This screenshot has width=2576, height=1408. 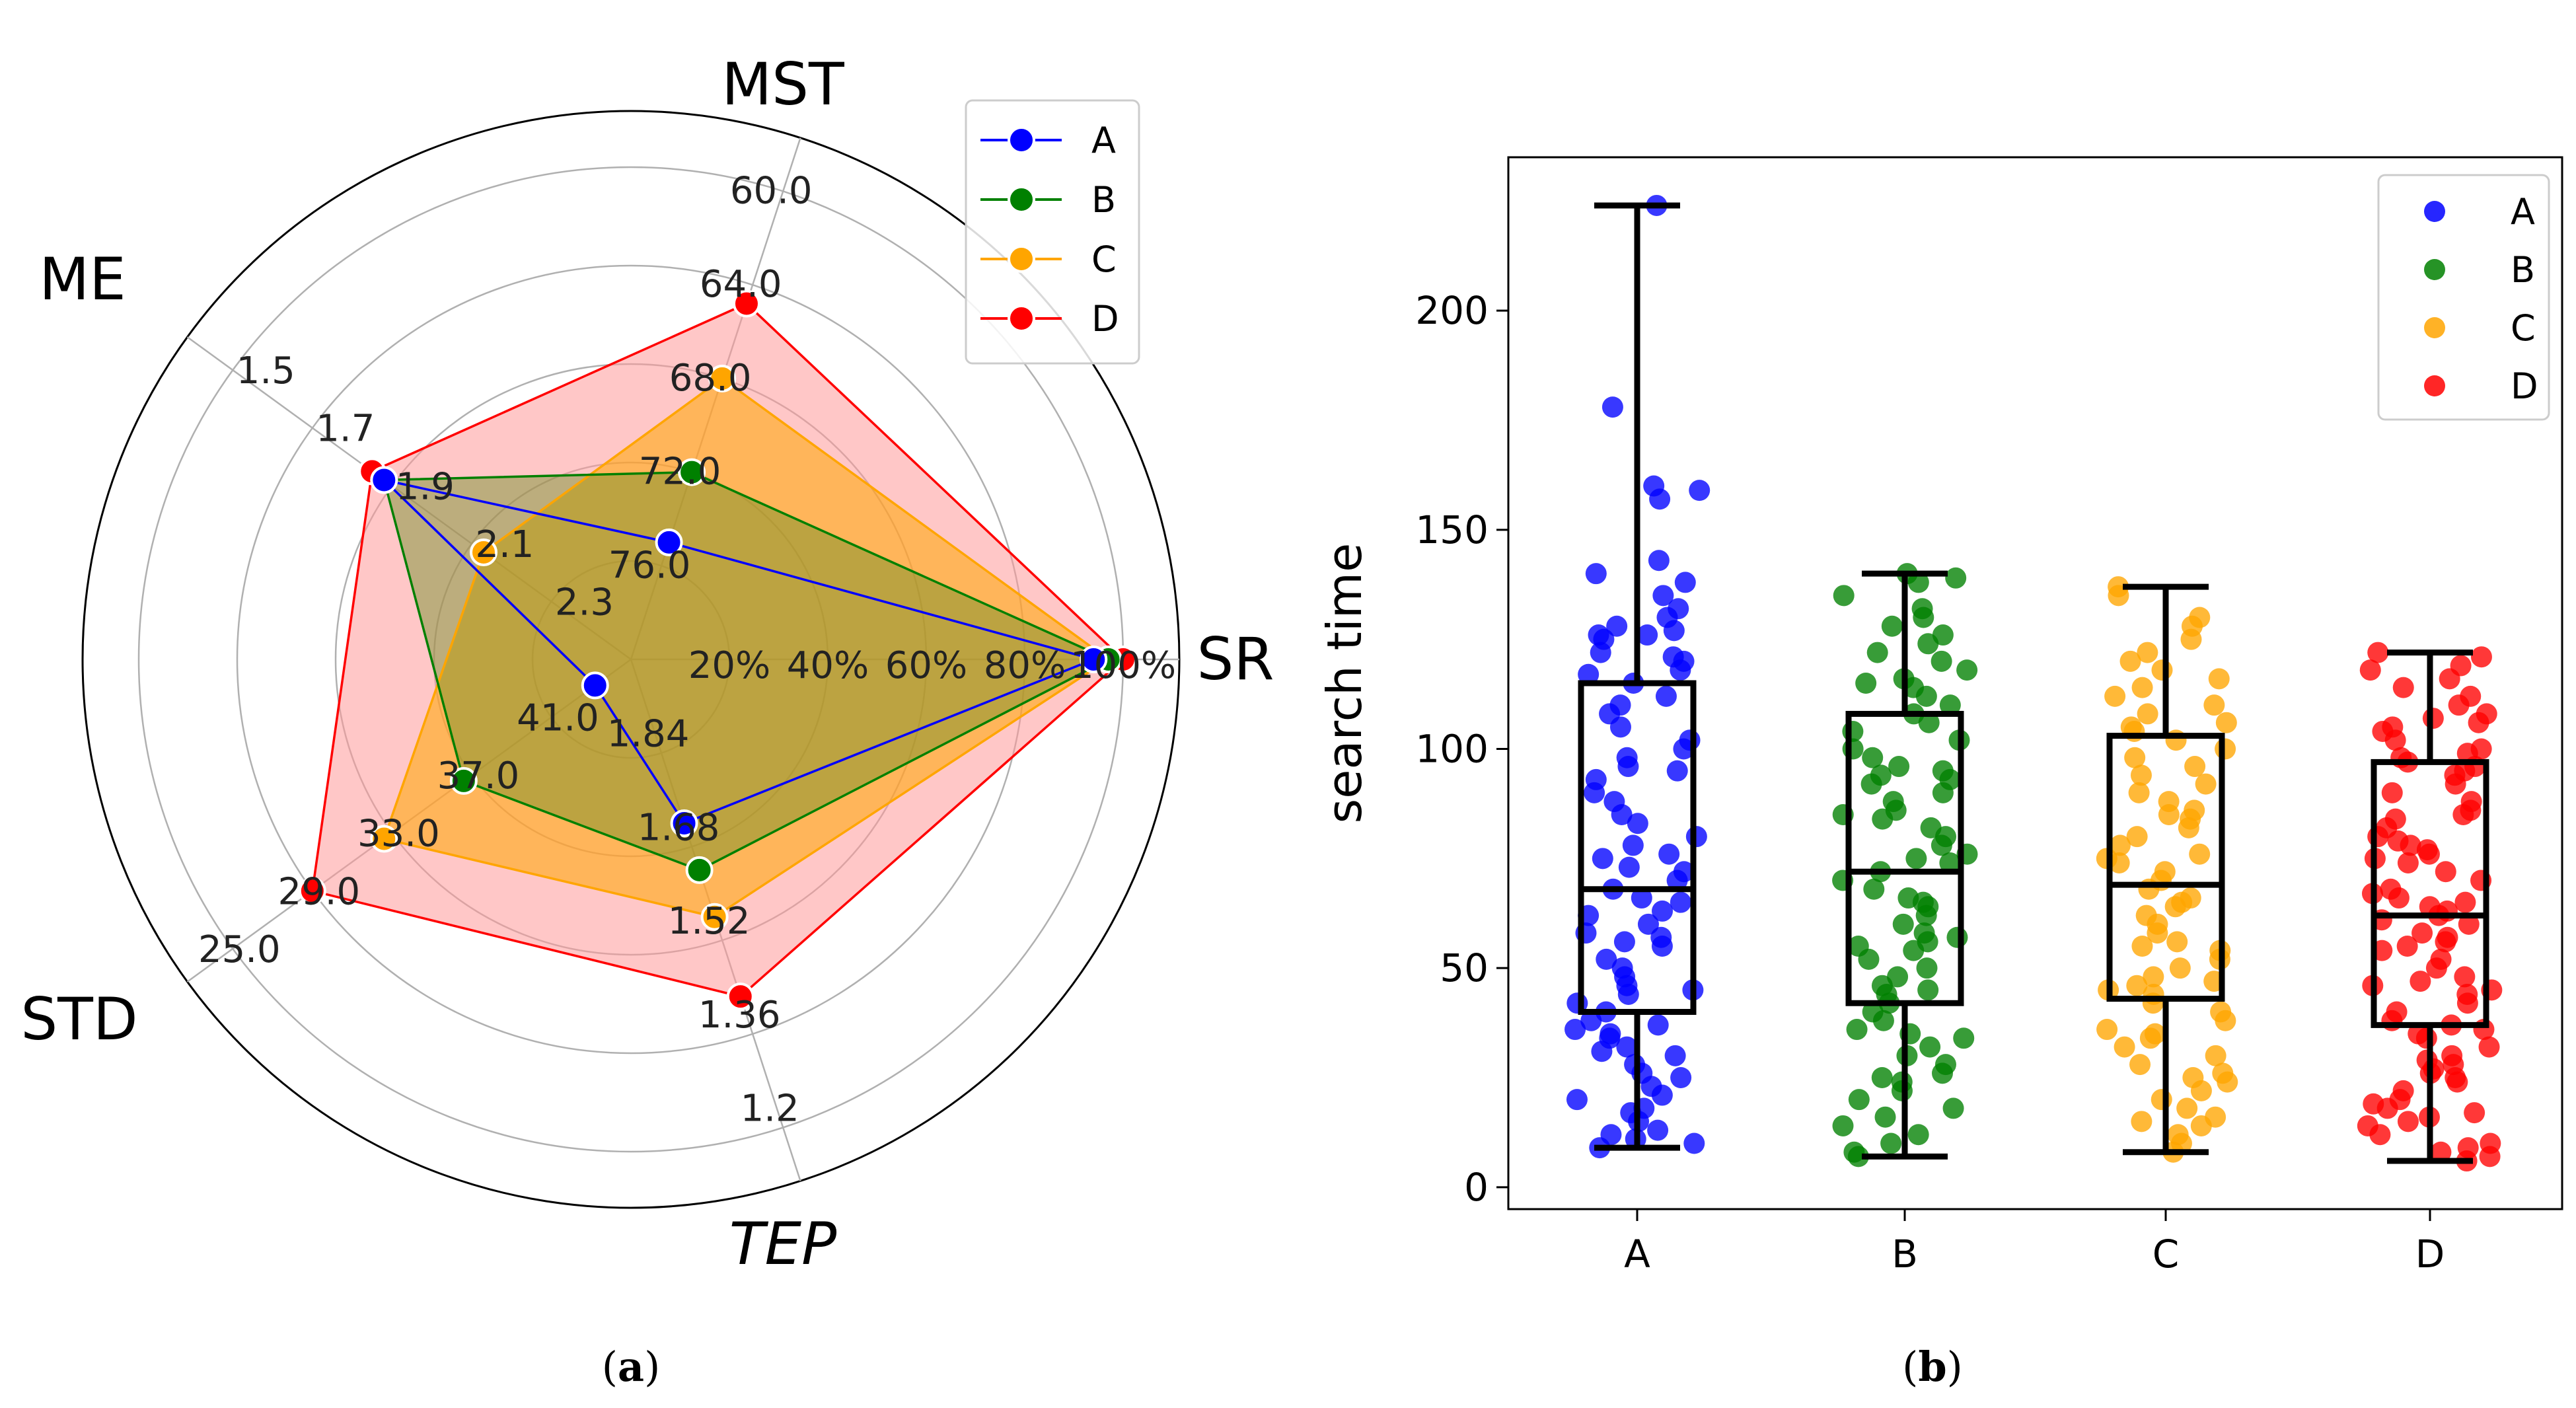 What do you see at coordinates (478, 776) in the screenshot?
I see `radar-tick-std: 37.0` at bounding box center [478, 776].